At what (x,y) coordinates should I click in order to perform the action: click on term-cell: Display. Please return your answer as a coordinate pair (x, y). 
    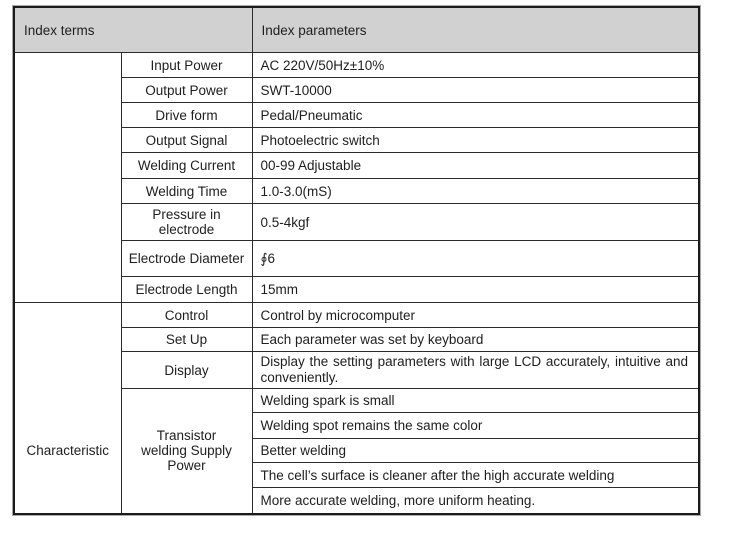
    Looking at the image, I should click on (186, 370).